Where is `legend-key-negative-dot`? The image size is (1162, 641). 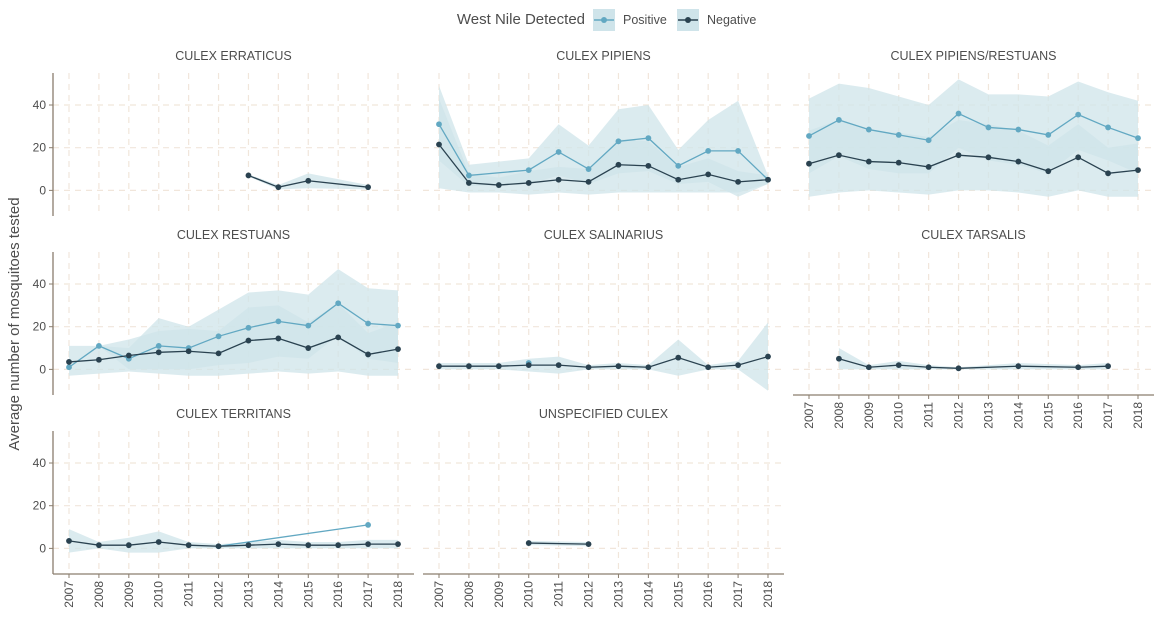
legend-key-negative-dot is located at coordinates (688, 20).